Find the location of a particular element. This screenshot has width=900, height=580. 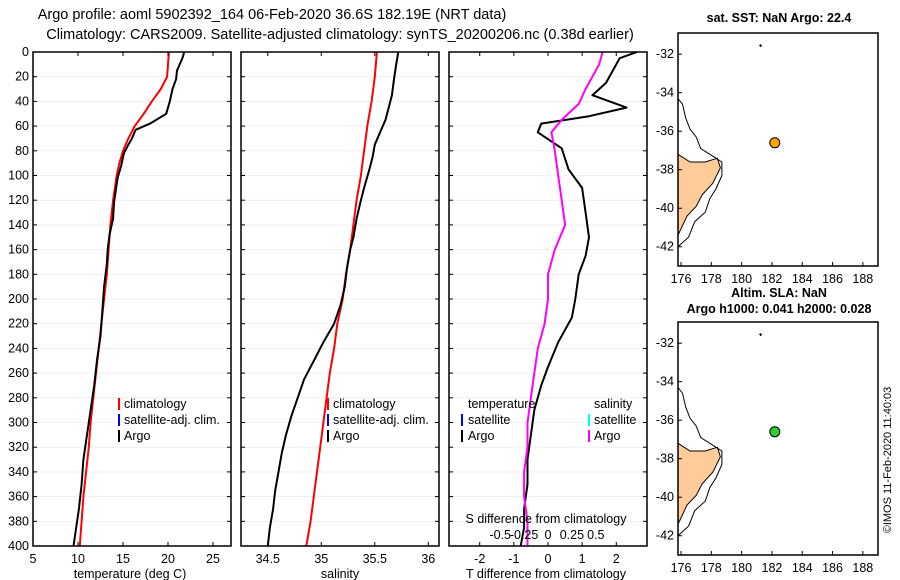

salinity-difference-xticks: -0.5-0.25 0 0.25 0.5 is located at coordinates (546, 535).